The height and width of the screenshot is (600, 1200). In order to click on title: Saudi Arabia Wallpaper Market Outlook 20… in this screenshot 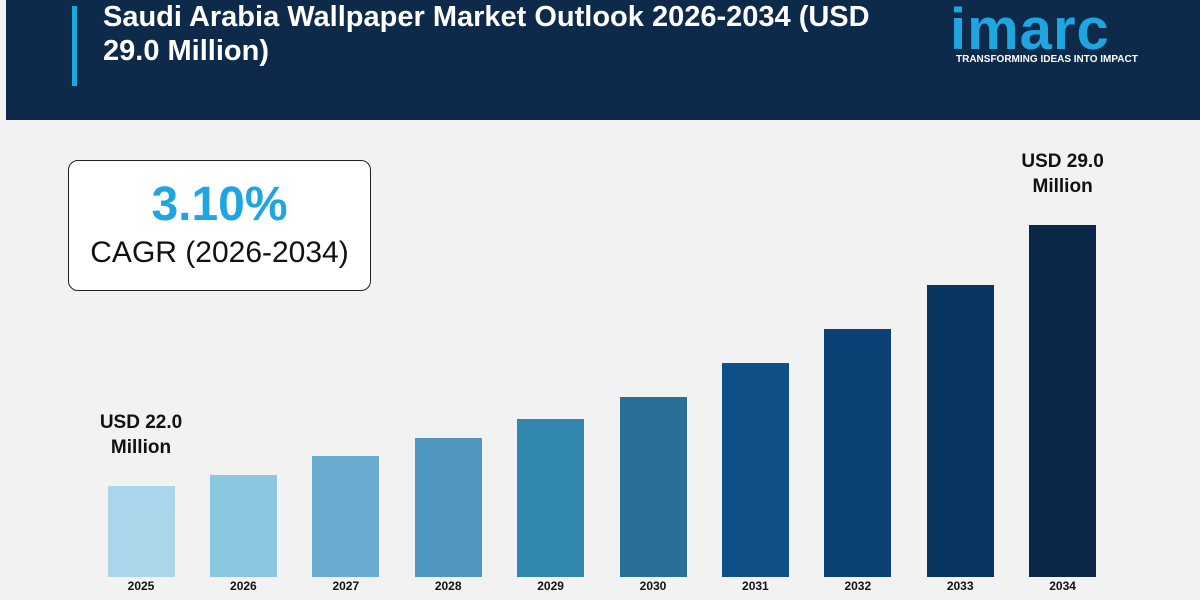, I will do `click(486, 34)`.